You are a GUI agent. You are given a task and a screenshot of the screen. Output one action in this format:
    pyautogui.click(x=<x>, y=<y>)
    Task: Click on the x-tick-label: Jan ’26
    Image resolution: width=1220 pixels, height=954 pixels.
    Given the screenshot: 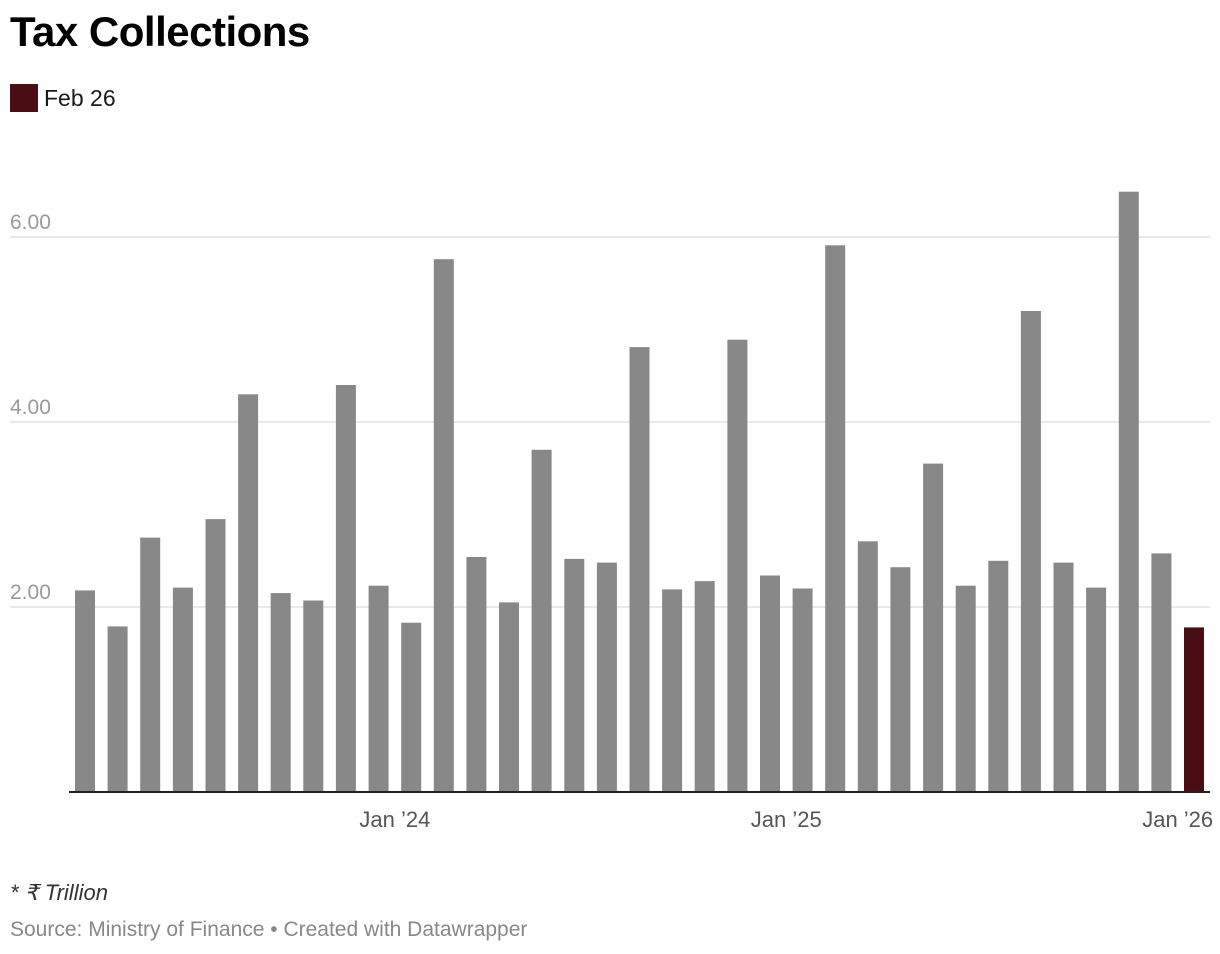 What is the action you would take?
    pyautogui.click(x=1177, y=819)
    